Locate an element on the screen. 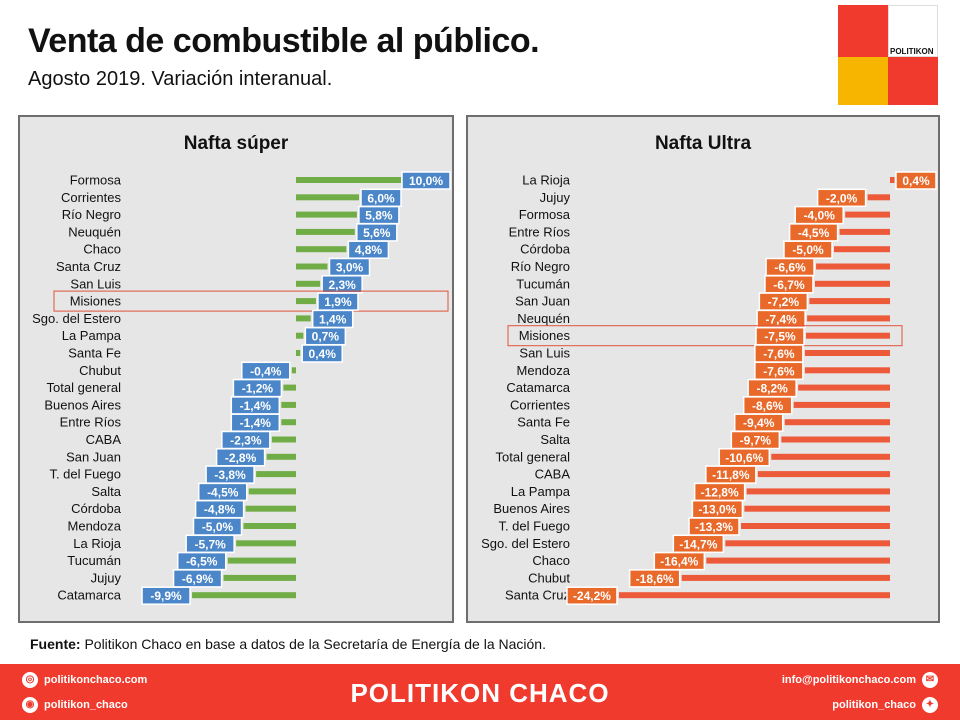 This screenshot has width=960, height=720. footer-email-text: info@politikonchaco.com is located at coordinates (848, 680).